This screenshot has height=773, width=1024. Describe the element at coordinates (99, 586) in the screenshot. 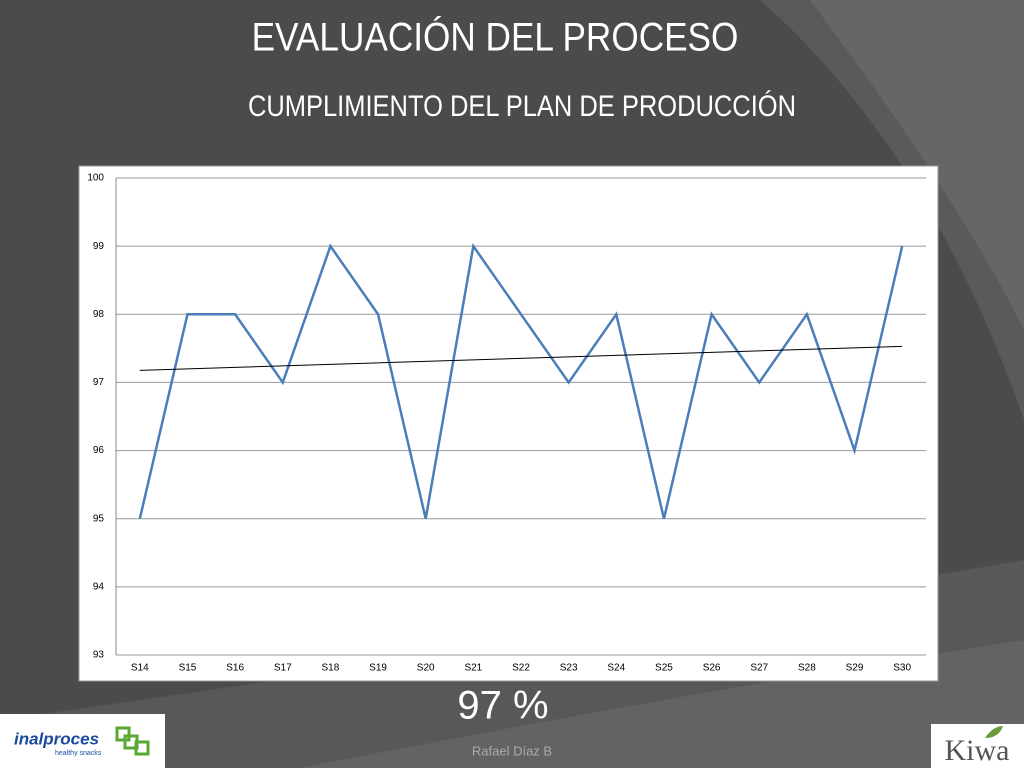

I see `y-tick-label: 94` at that location.